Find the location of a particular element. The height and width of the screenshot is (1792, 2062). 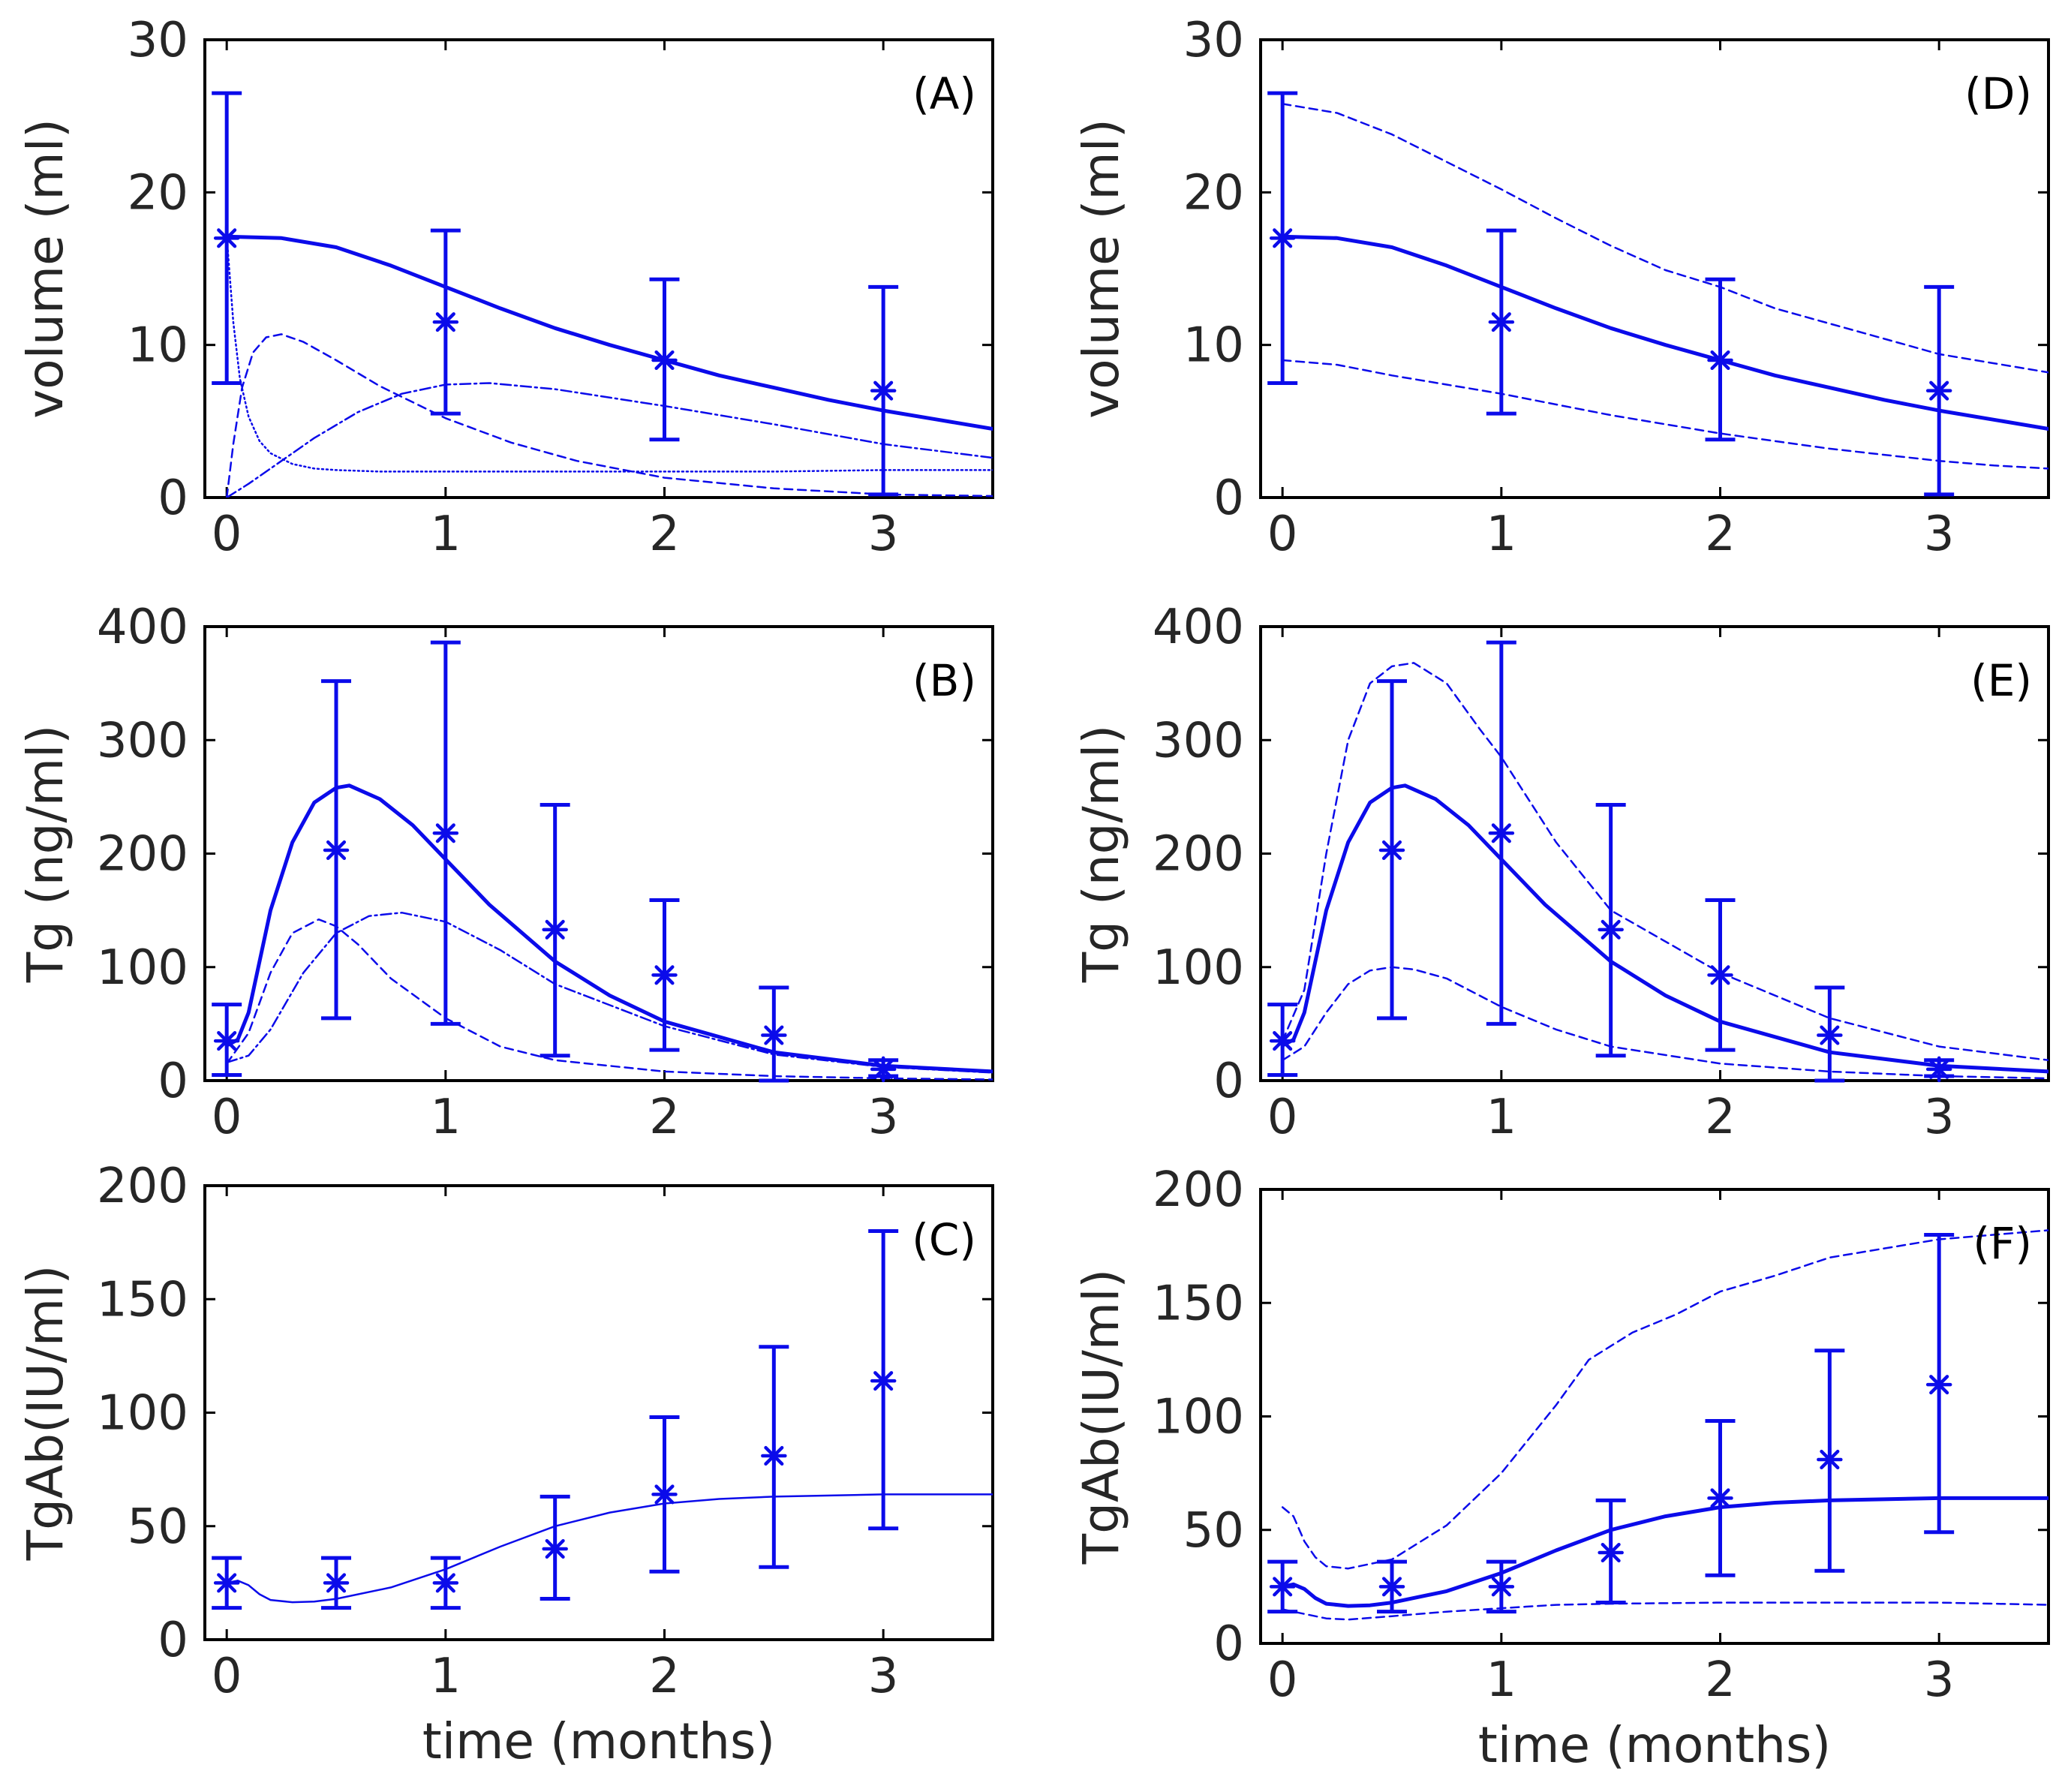

panel-label: (B) is located at coordinates (944, 680).